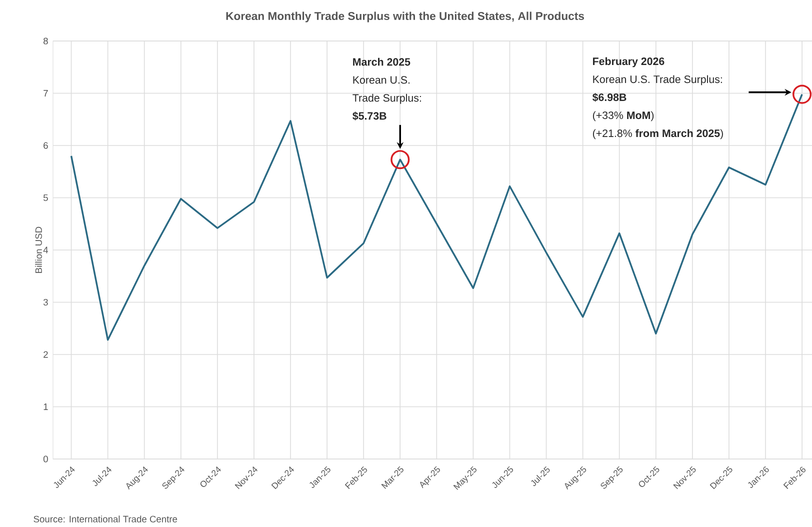  What do you see at coordinates (45, 302) in the screenshot?
I see `y-tick-label: 3` at bounding box center [45, 302].